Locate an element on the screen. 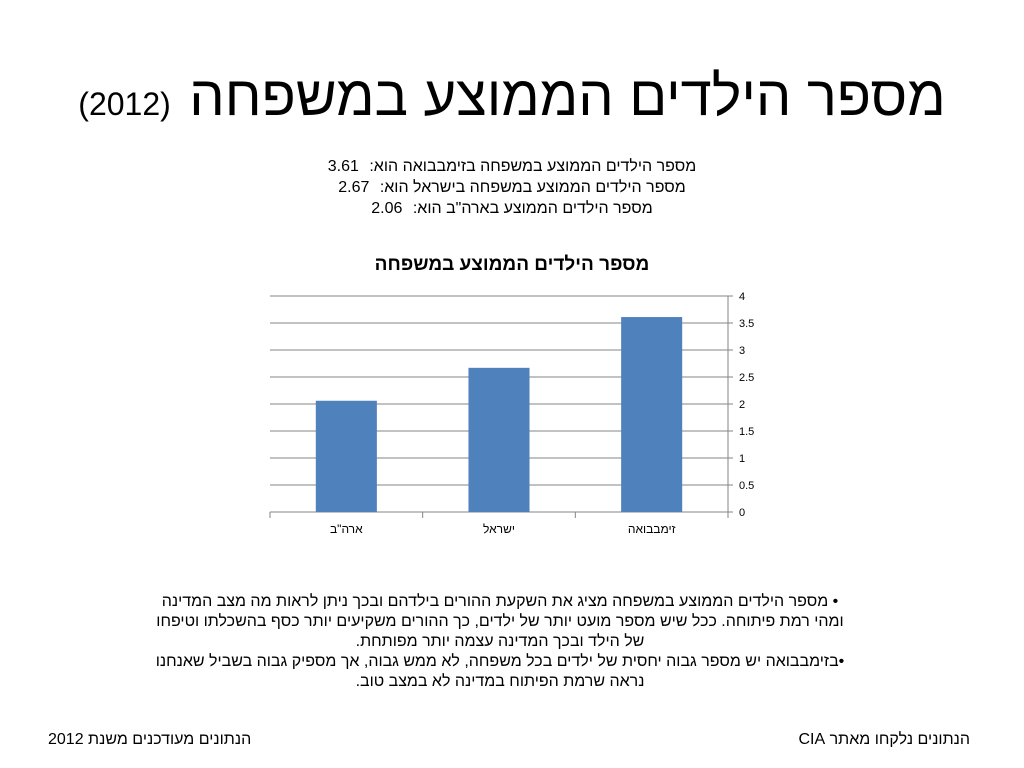 This screenshot has width=1024, height=768. y-tick-label: 1.5 is located at coordinates (746, 432).